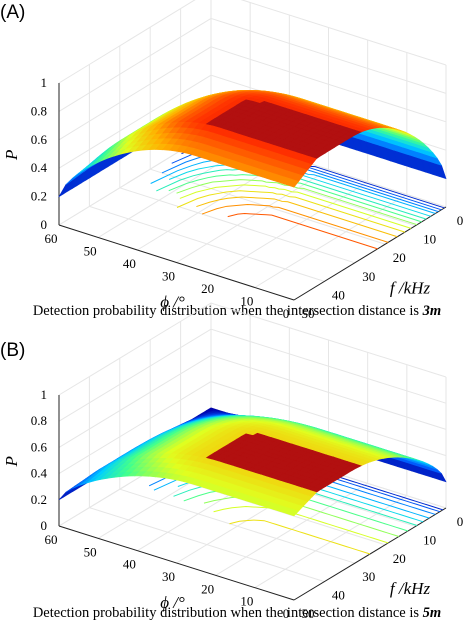 Image resolution: width=474 pixels, height=642 pixels. I want to click on caption-value-a: 3m, so click(432, 311).